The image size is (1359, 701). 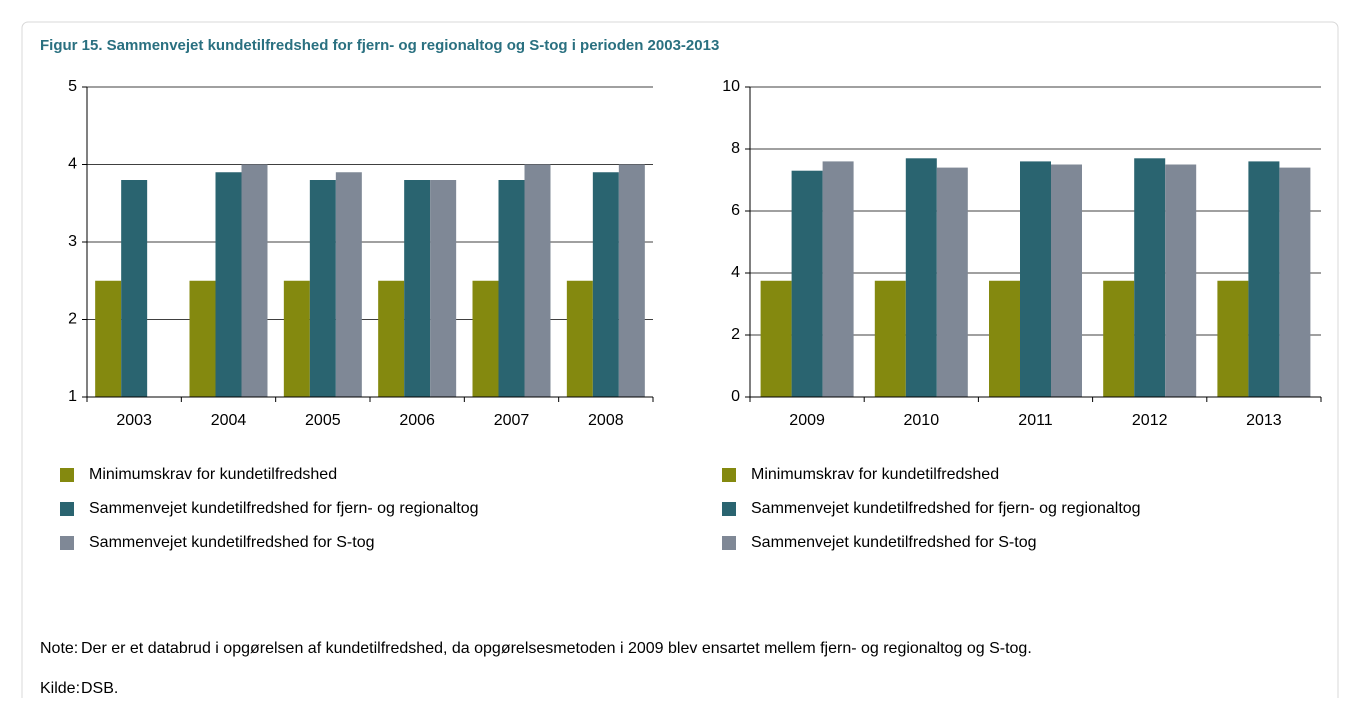 I want to click on x-tick-label: 2009, so click(x=807, y=420).